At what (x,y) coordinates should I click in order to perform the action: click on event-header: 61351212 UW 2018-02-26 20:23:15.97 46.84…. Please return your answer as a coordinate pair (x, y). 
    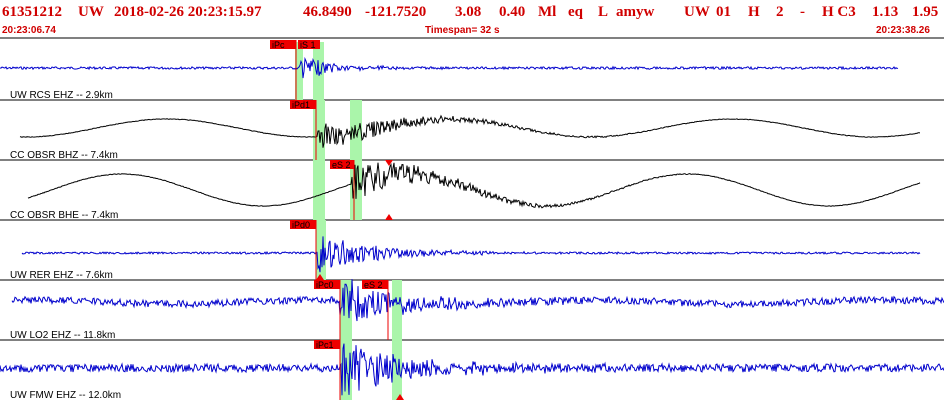
    Looking at the image, I should click on (472, 12).